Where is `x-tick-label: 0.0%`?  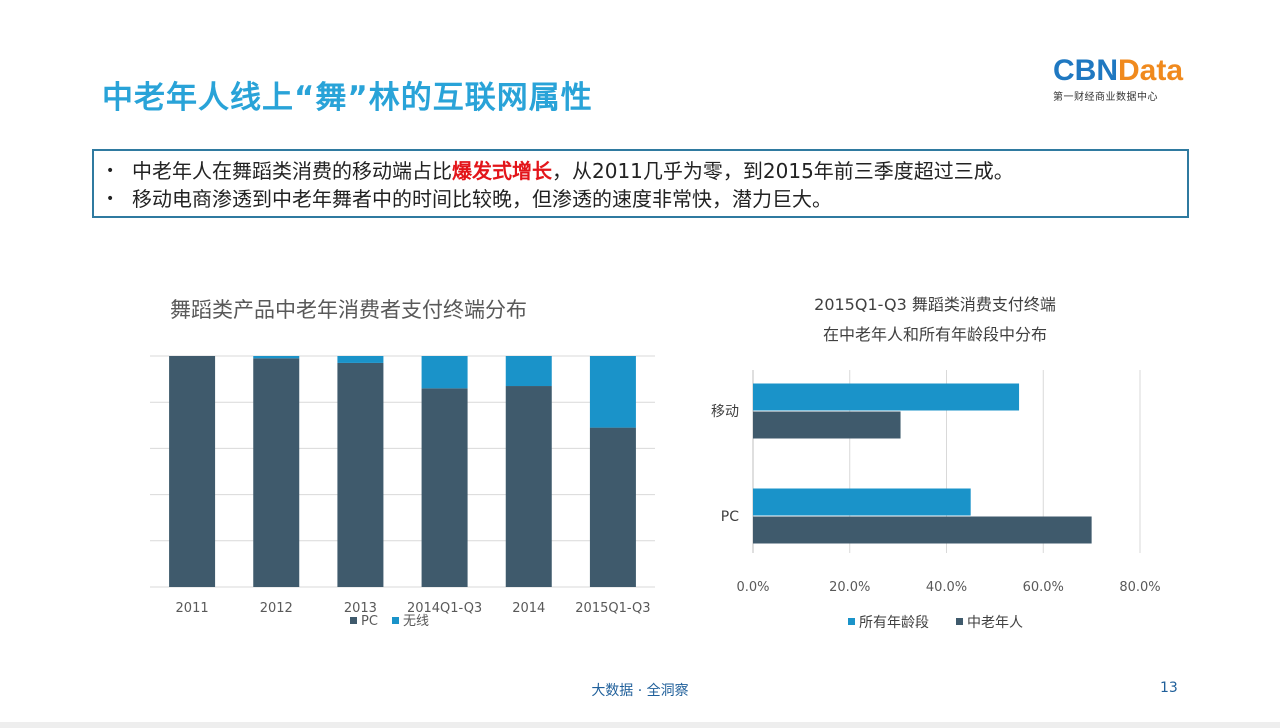 x-tick-label: 0.0% is located at coordinates (752, 587).